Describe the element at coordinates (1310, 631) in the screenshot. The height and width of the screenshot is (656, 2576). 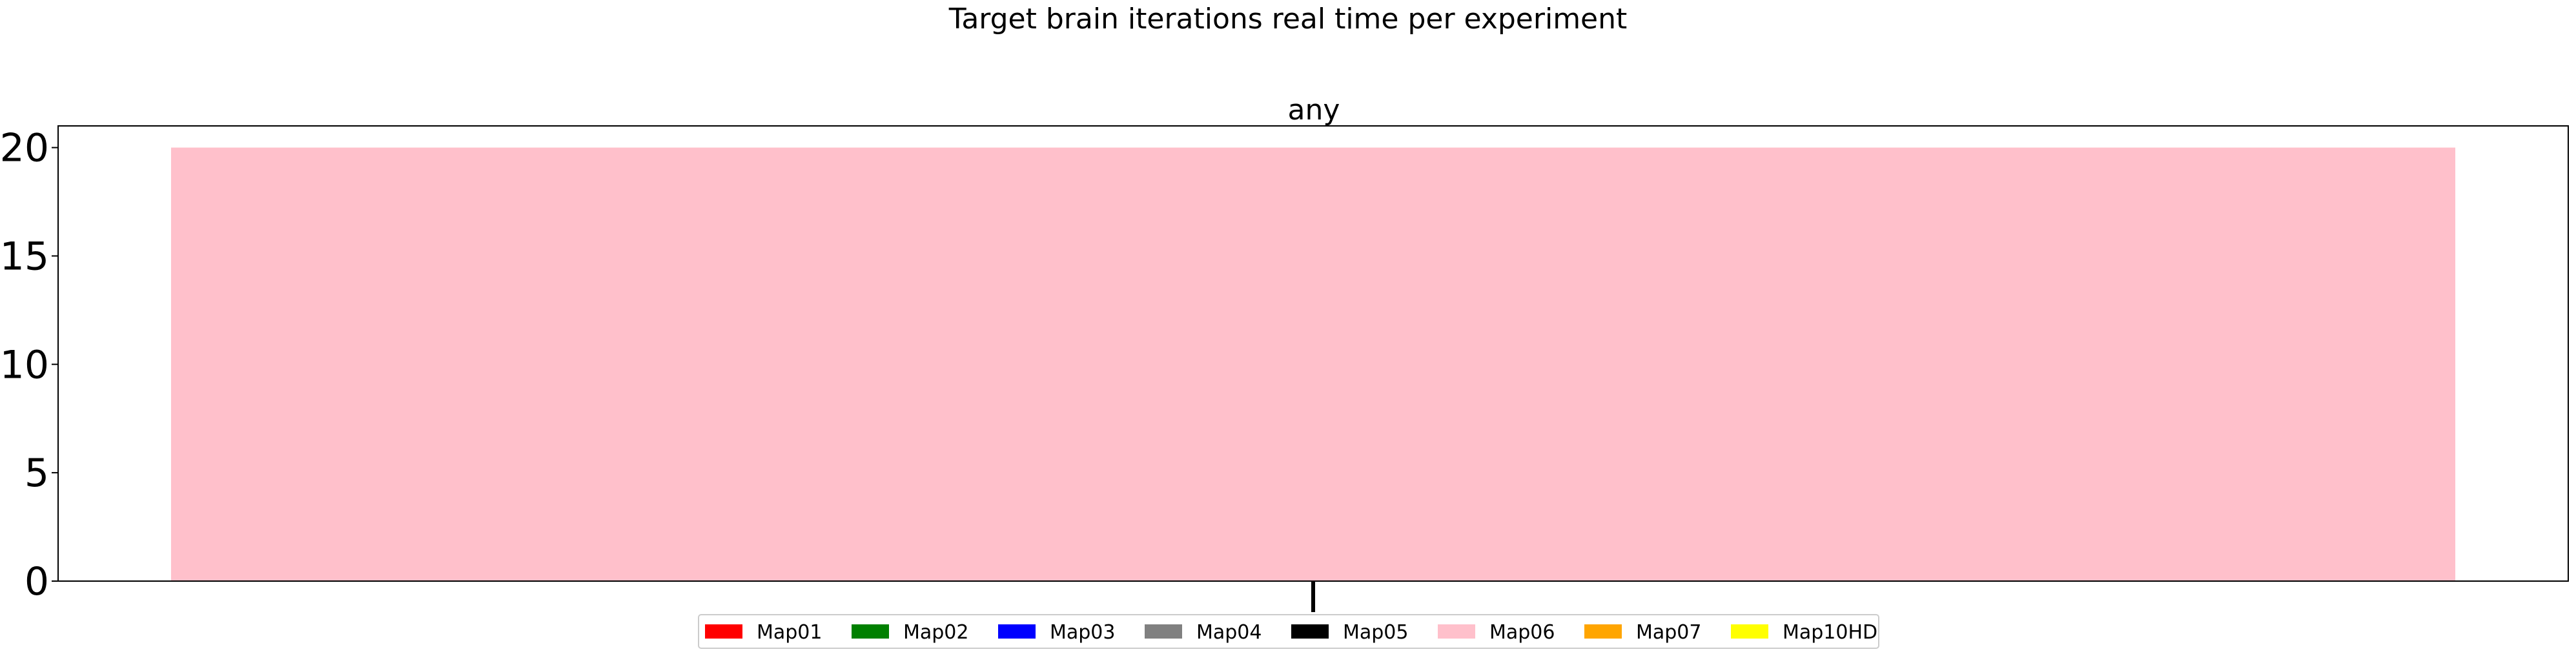
I see `legend-swatch-map05` at that location.